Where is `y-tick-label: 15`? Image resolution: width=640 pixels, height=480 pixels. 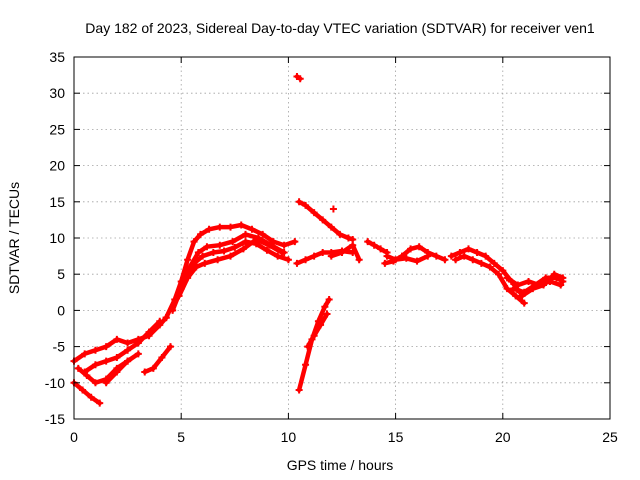
y-tick-label: 15 is located at coordinates (57, 202).